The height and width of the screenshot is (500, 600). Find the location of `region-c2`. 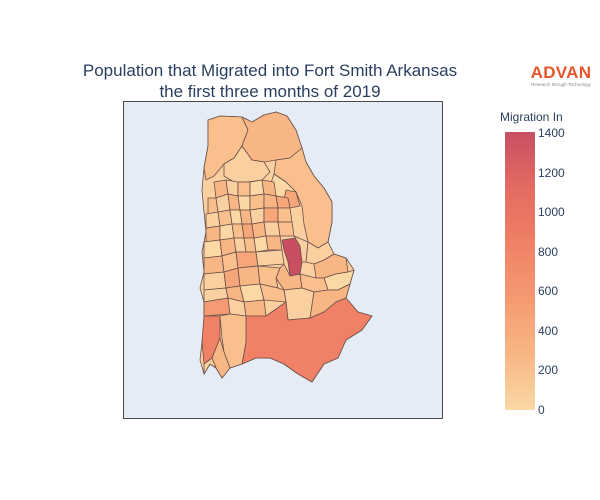

region-c2 is located at coordinates (232, 188).